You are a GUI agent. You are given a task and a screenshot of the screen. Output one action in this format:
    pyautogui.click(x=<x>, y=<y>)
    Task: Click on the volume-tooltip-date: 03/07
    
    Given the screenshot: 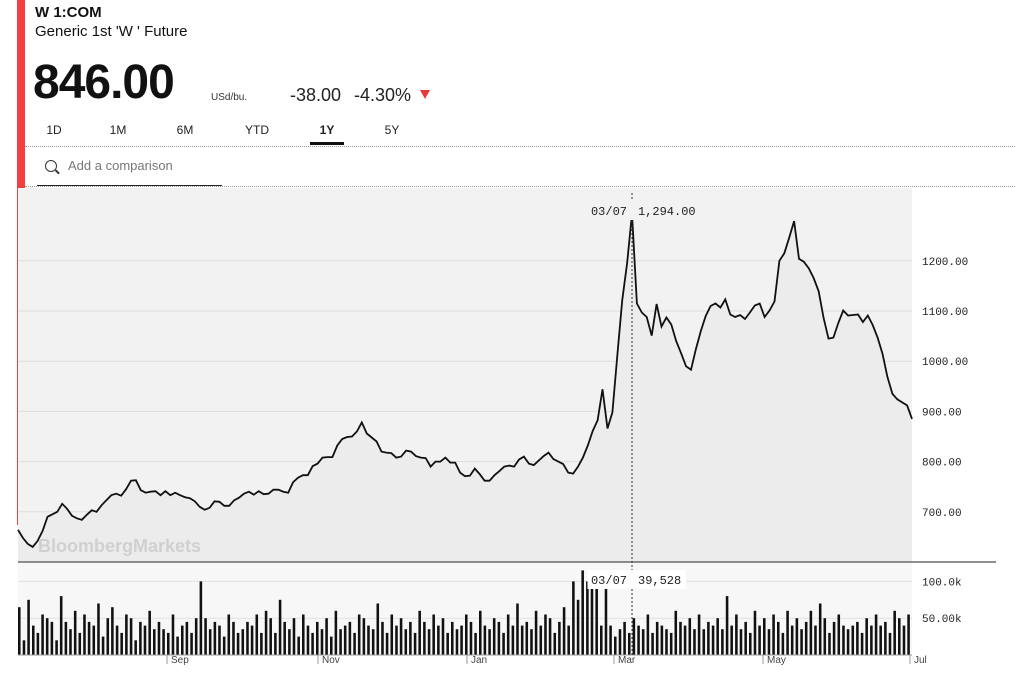 What is the action you would take?
    pyautogui.click(x=609, y=581)
    